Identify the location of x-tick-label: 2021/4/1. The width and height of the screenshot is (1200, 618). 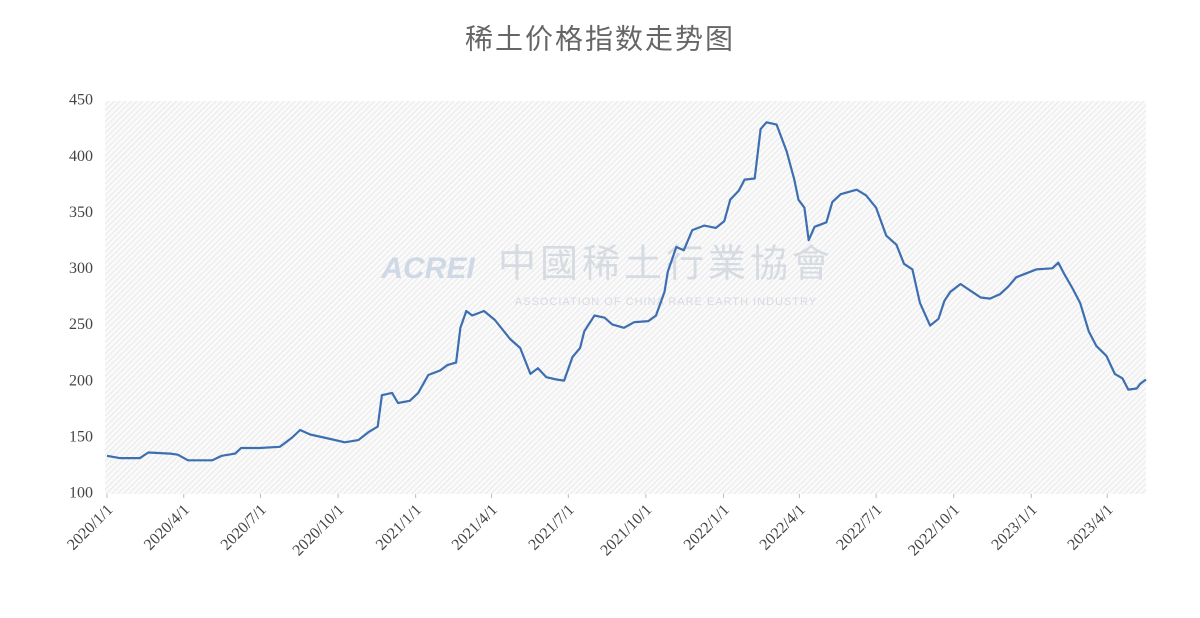
(475, 527).